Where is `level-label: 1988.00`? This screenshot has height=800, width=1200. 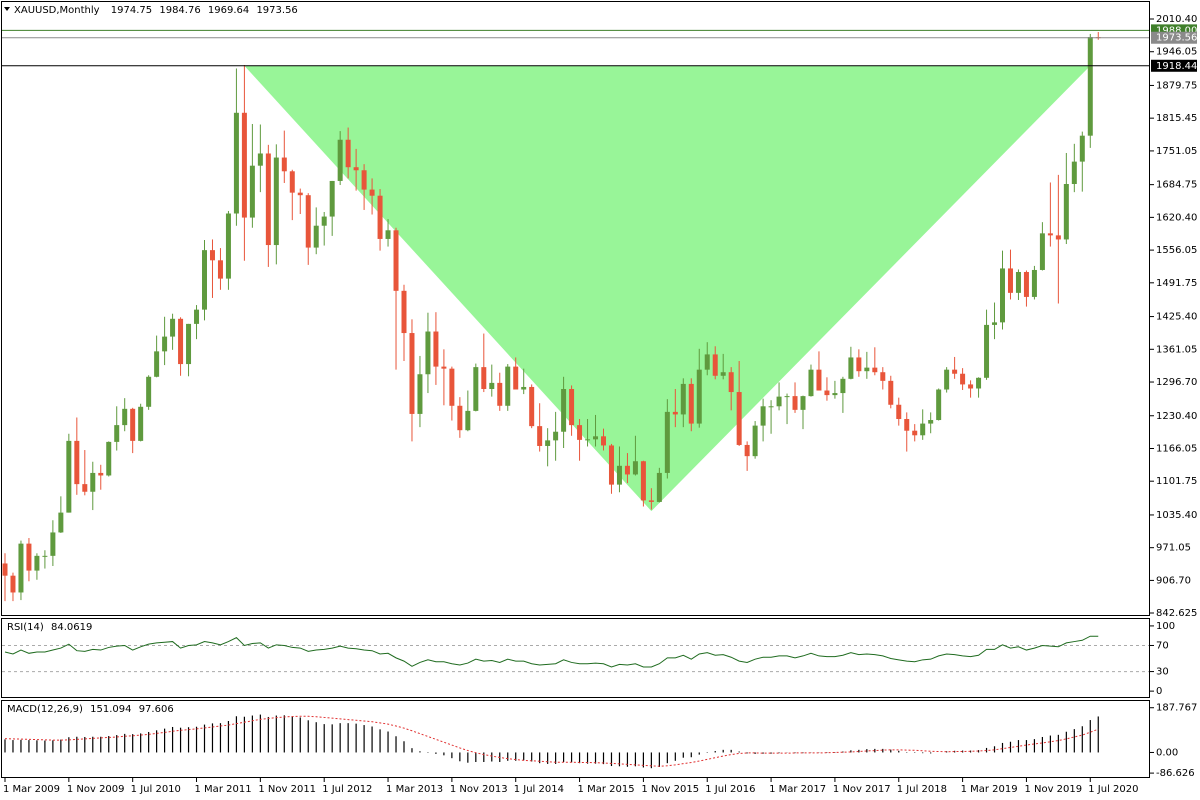 level-label: 1988.00 is located at coordinates (1176, 30).